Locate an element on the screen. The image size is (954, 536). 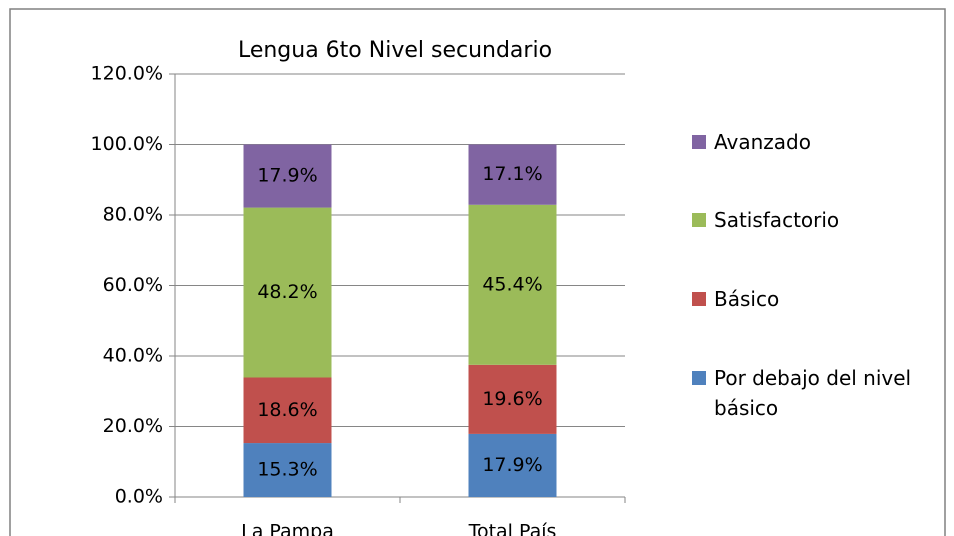
y-tick-label: 20.0% is located at coordinates (133, 426).